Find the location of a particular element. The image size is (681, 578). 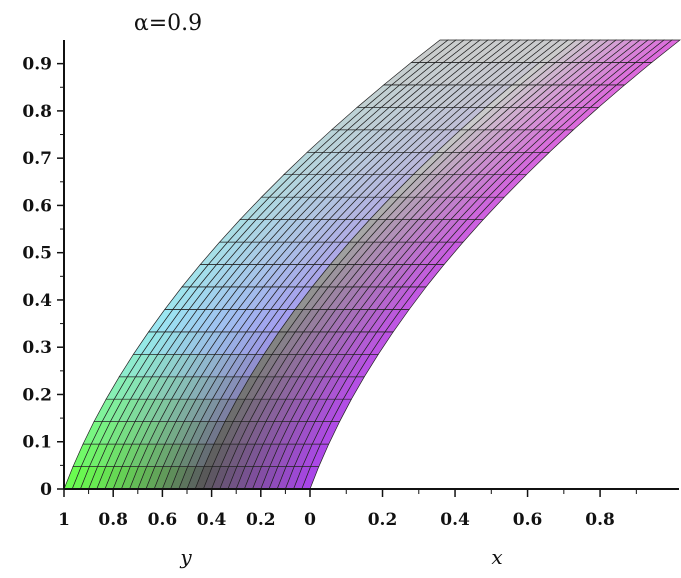

z-tick-label: 0.8 is located at coordinates (37, 112).